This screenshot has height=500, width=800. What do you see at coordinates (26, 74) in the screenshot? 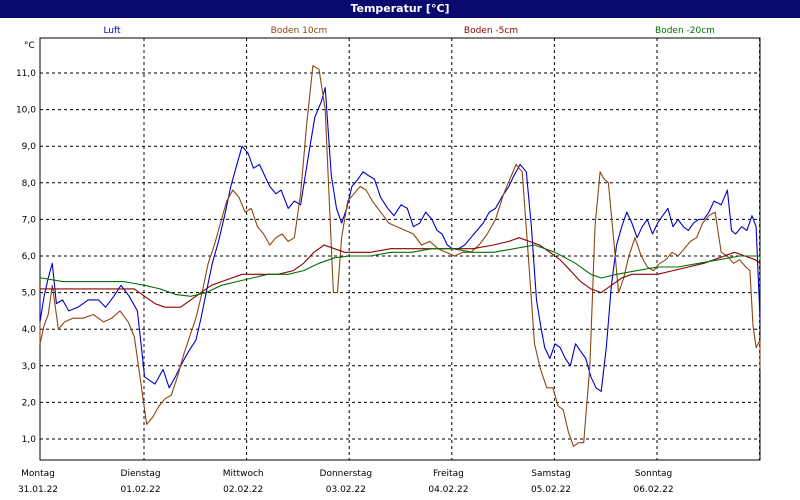
I see `y-tick-label: 11,0` at bounding box center [26, 74].